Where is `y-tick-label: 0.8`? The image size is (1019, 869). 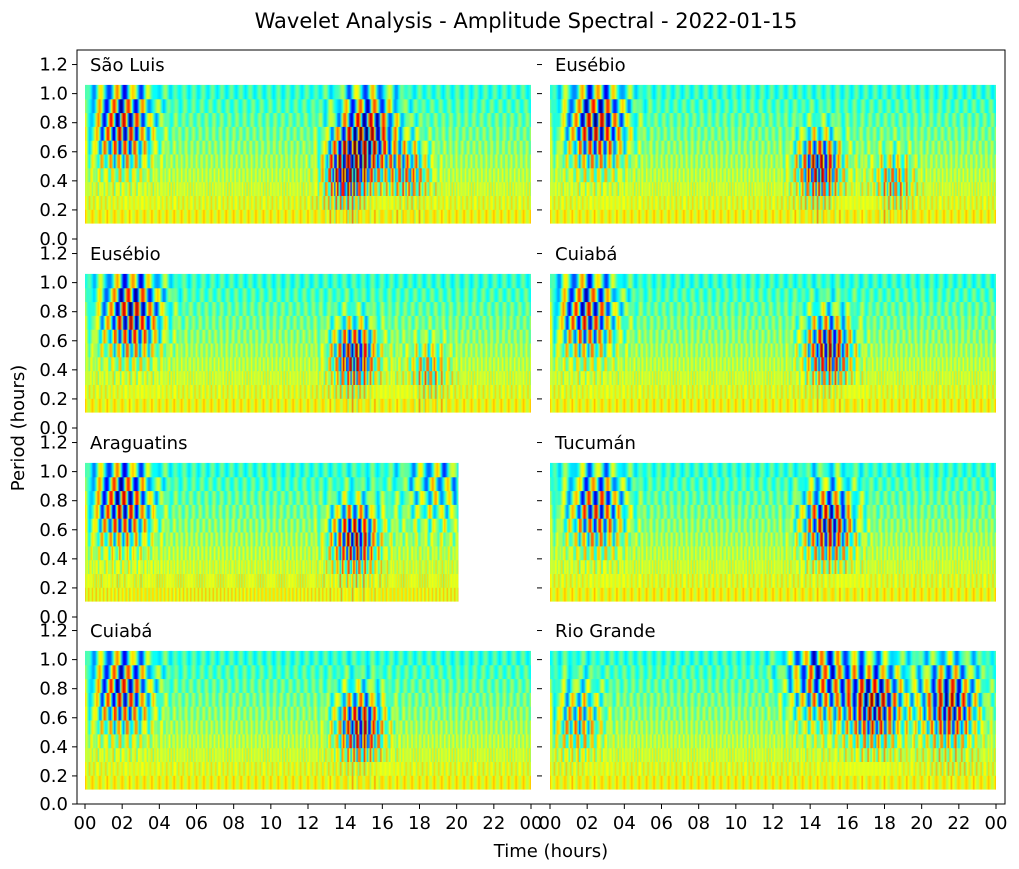
y-tick-label: 0.8 is located at coordinates (53, 501).